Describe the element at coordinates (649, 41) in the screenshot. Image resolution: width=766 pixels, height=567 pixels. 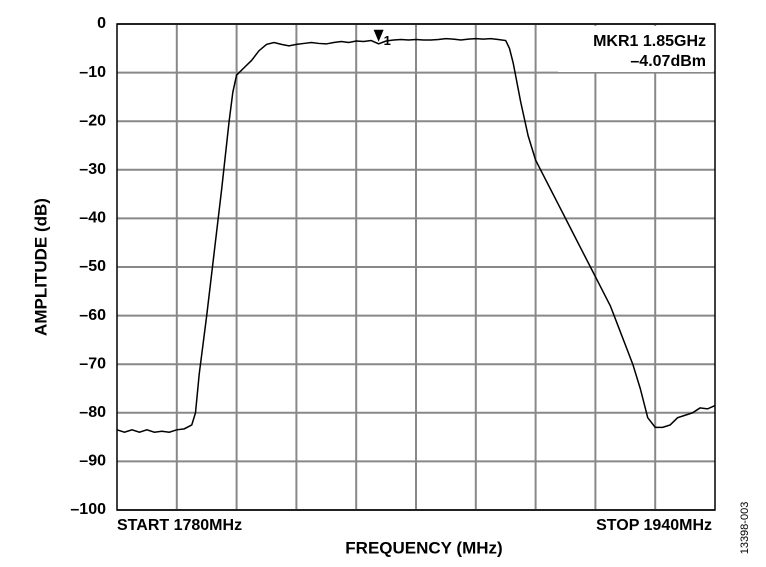
I see `annotation-text: MKR1 1.85GHz` at that location.